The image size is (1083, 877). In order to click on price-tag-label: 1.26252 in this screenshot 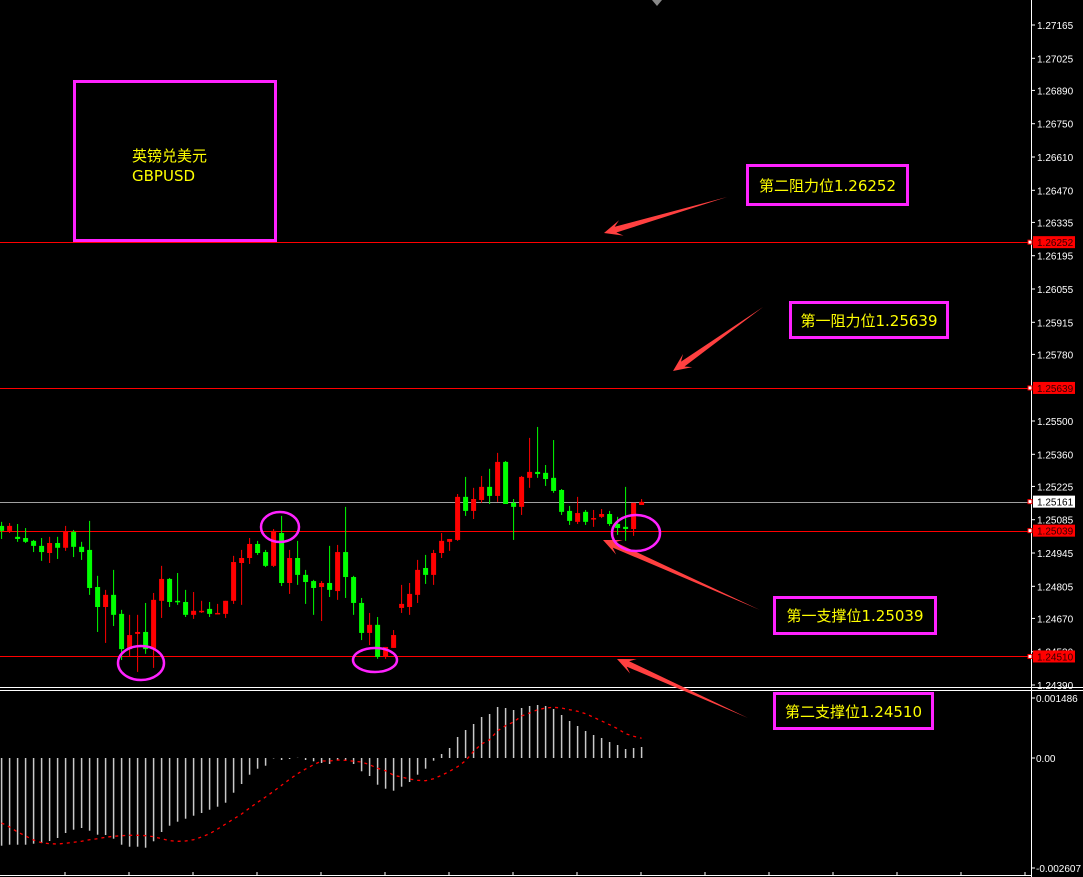, I will do `click(1055, 243)`.